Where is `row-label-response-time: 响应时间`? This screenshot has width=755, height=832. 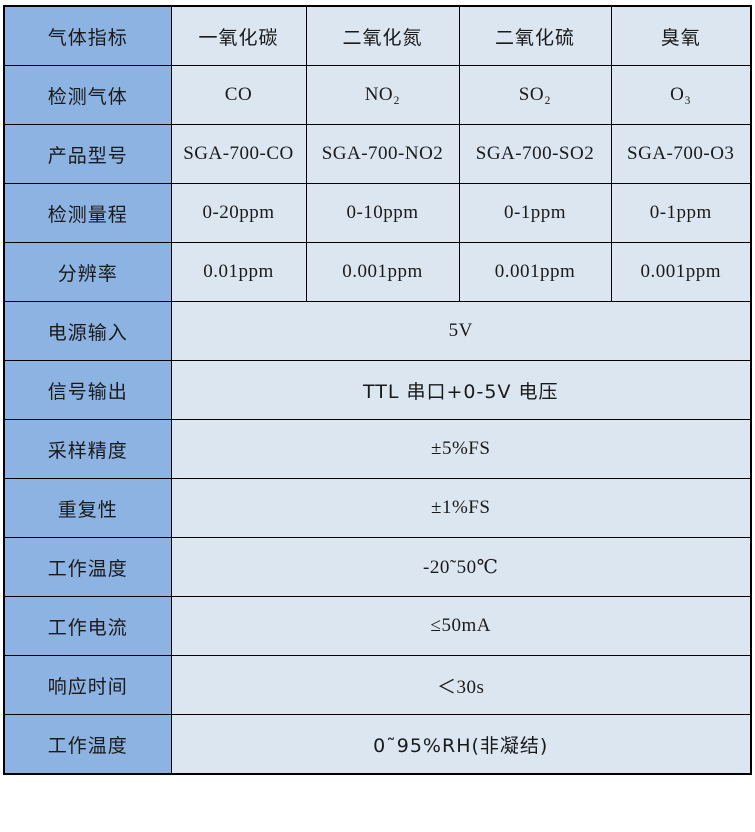 row-label-response-time: 响应时间 is located at coordinates (87, 685).